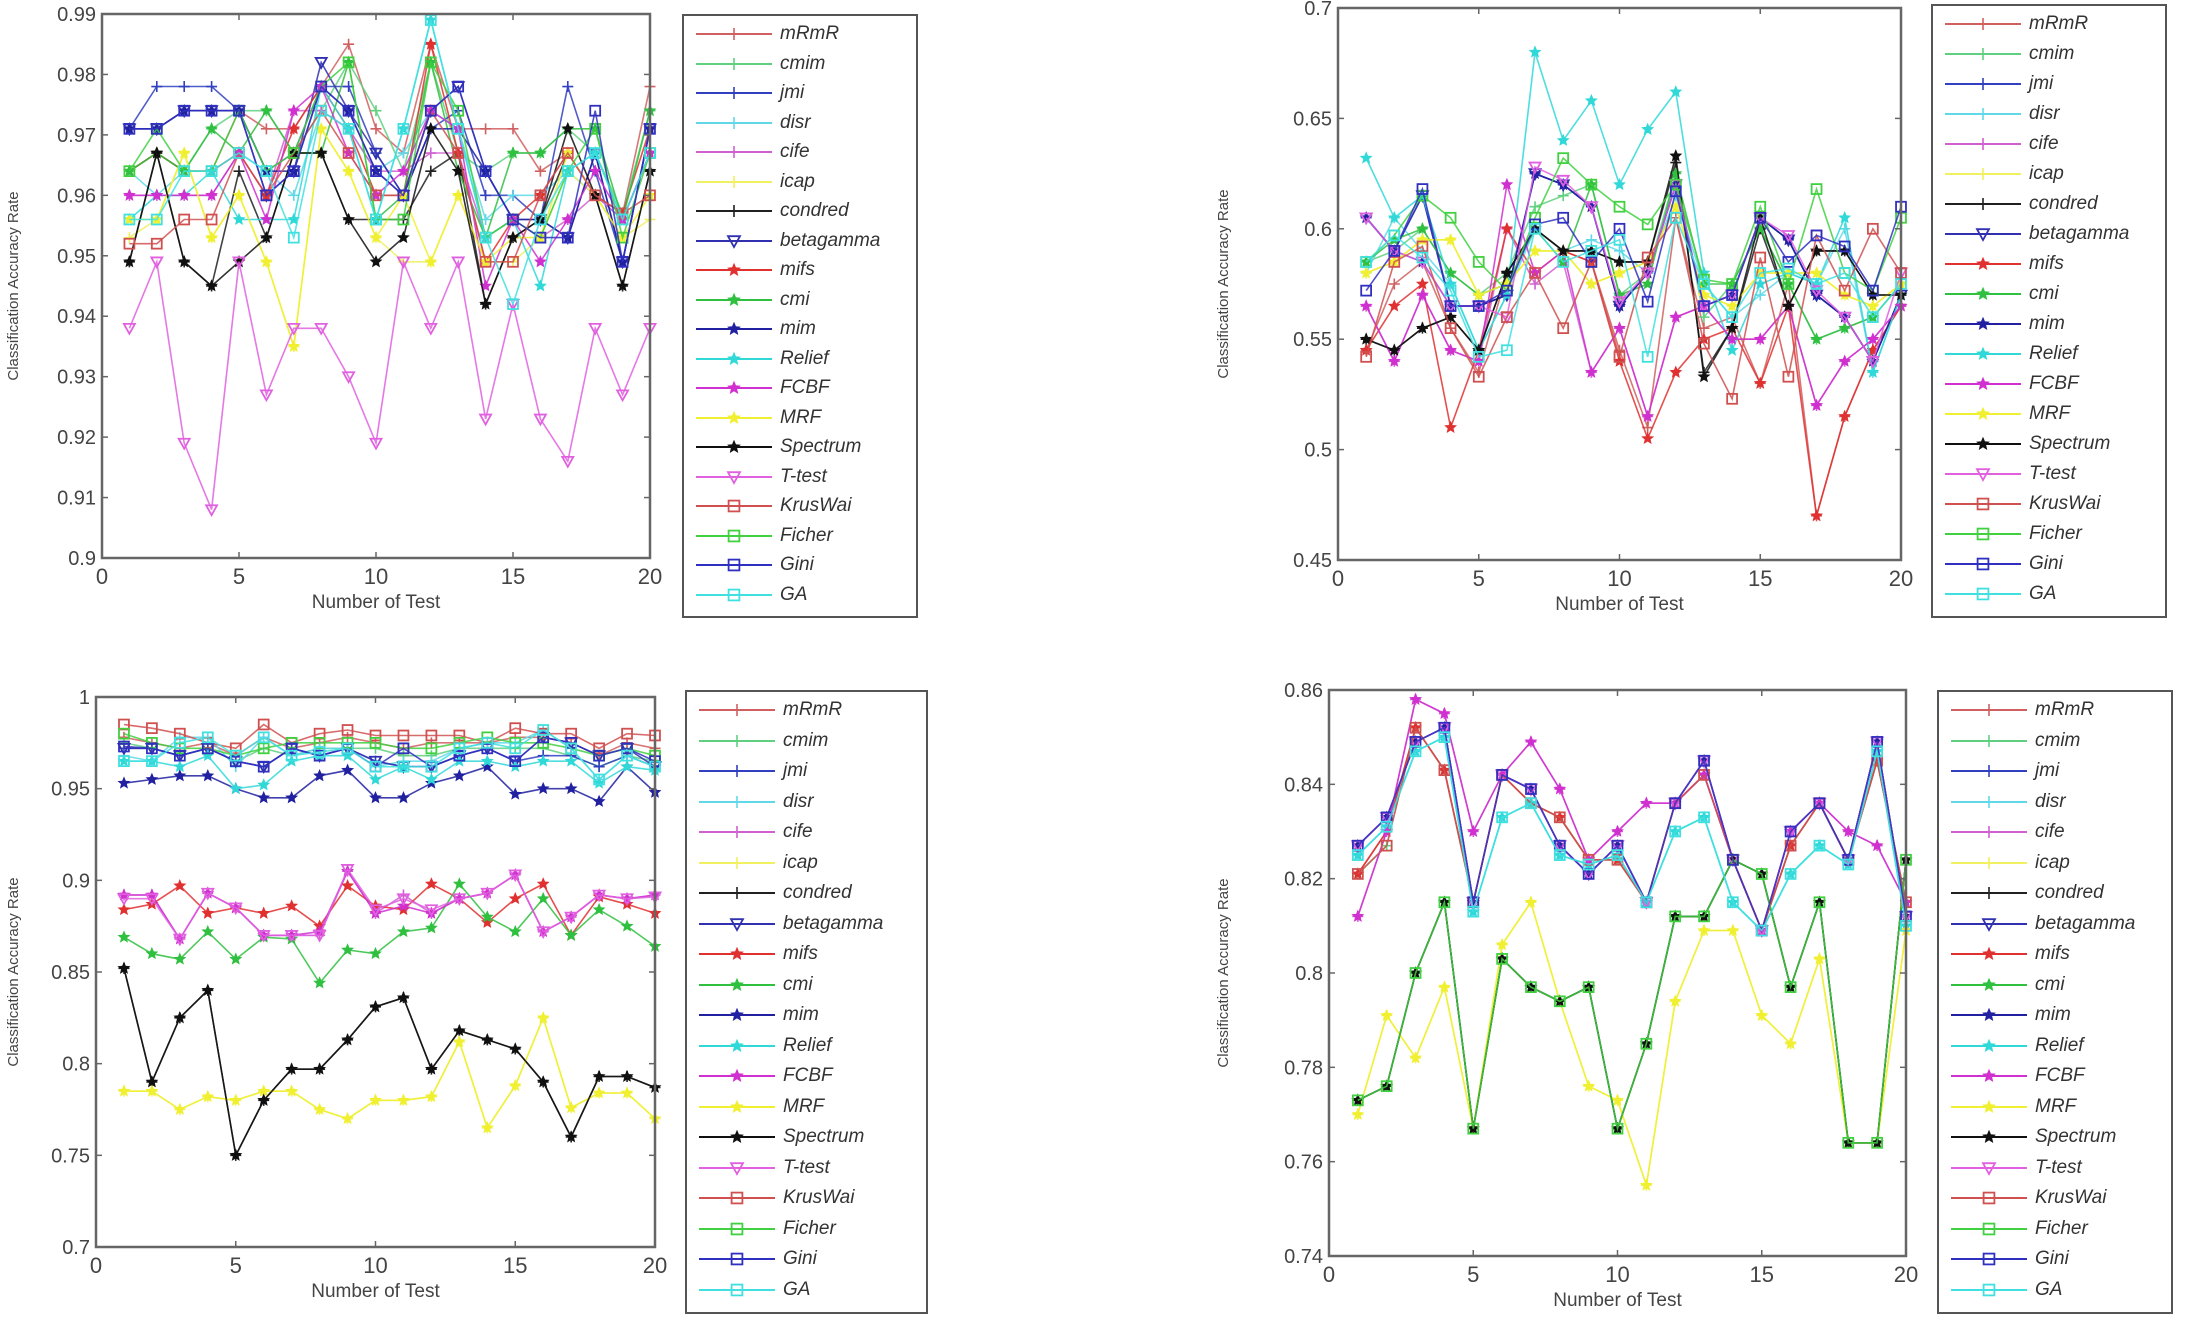  What do you see at coordinates (2049, 415) in the screenshot?
I see `legend-item-mrf: MRF` at bounding box center [2049, 415].